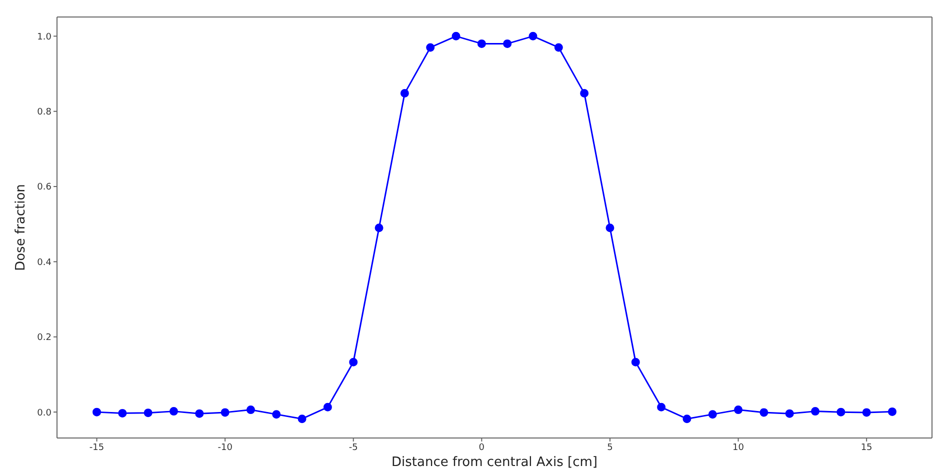 Image resolution: width=943 pixels, height=476 pixels. I want to click on x-tick-label: 5, so click(610, 447).